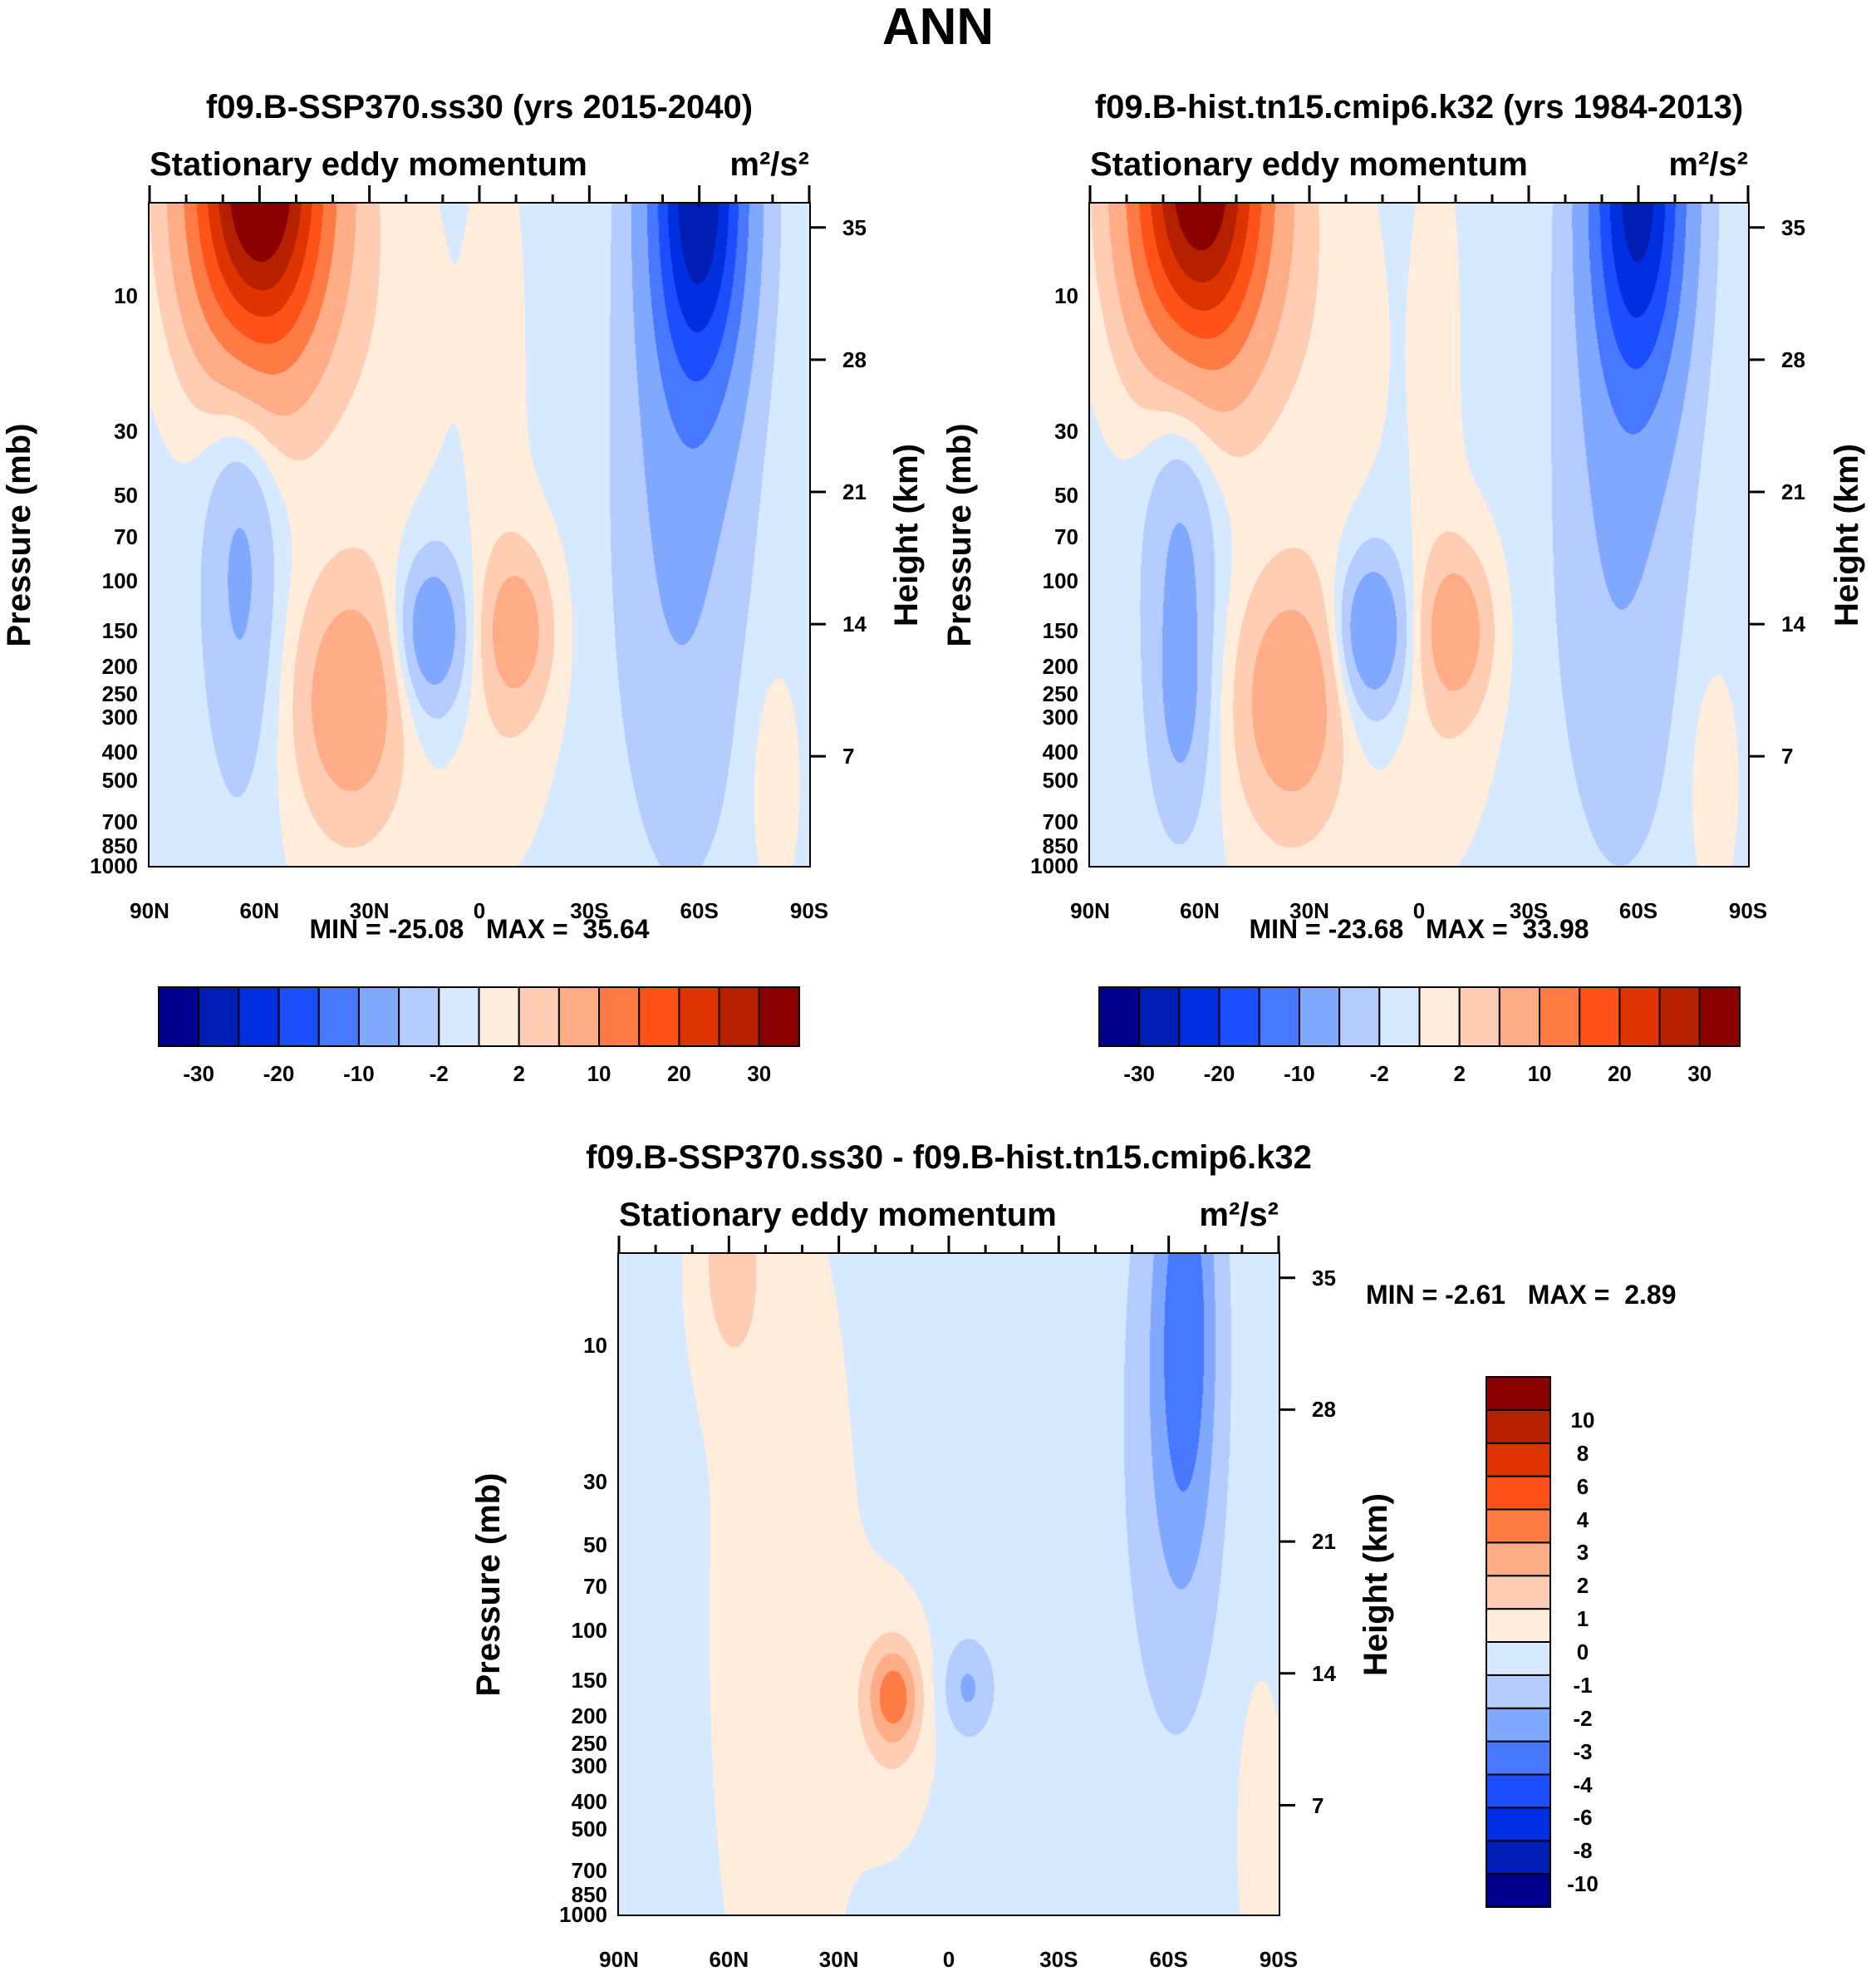 This screenshot has width=1876, height=1981. Describe the element at coordinates (589, 911) in the screenshot. I see `x-tick-label: 30S` at that location.